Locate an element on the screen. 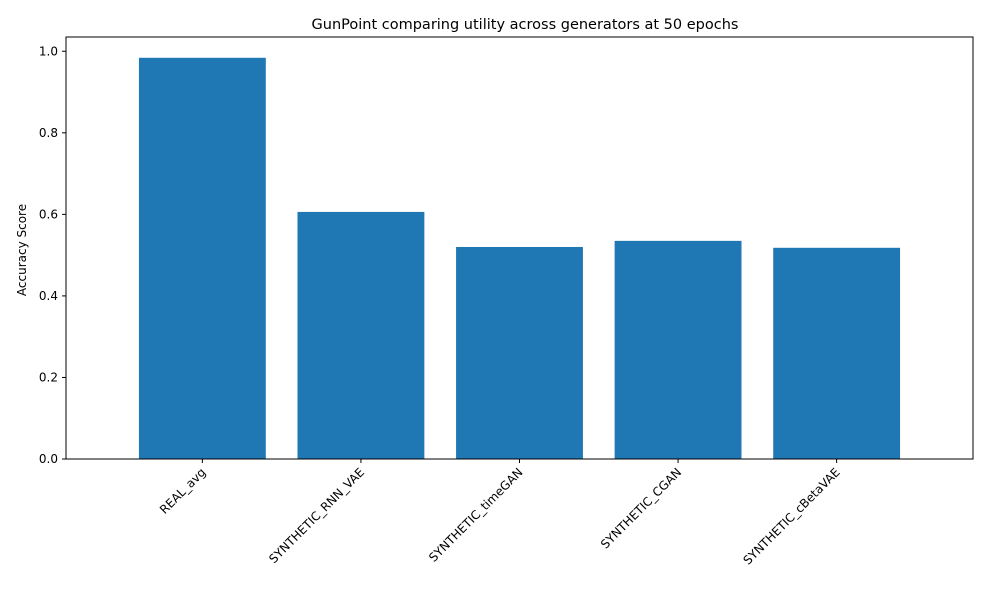 This screenshot has height=600, width=1000. bar-synthetic-rnn-vae is located at coordinates (361, 335).